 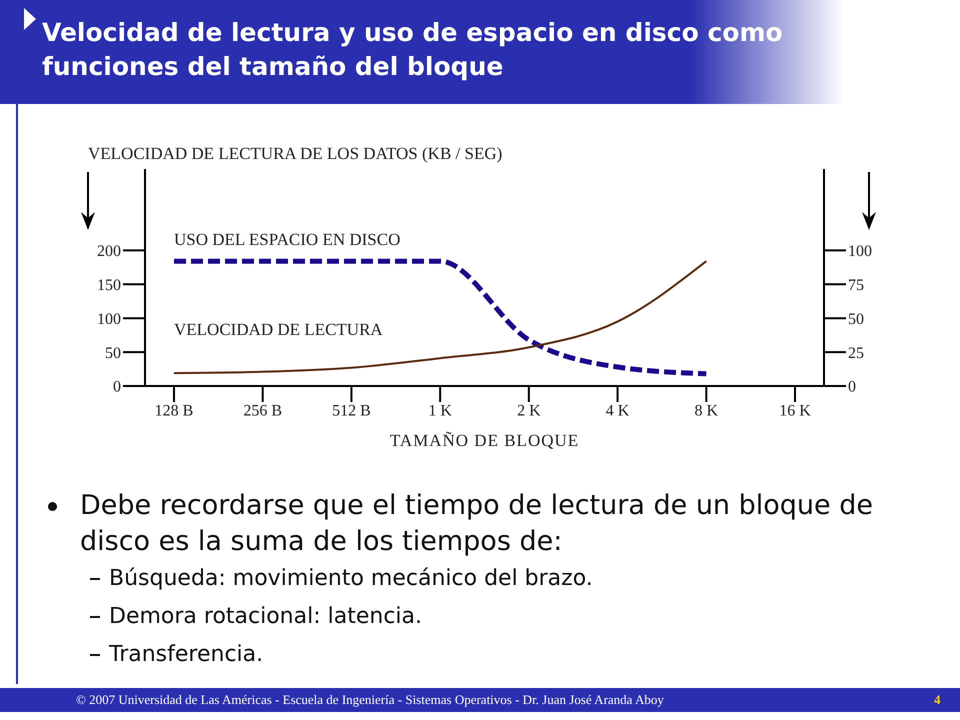 What do you see at coordinates (351, 411) in the screenshot?
I see `x-tick-label: 512 B` at bounding box center [351, 411].